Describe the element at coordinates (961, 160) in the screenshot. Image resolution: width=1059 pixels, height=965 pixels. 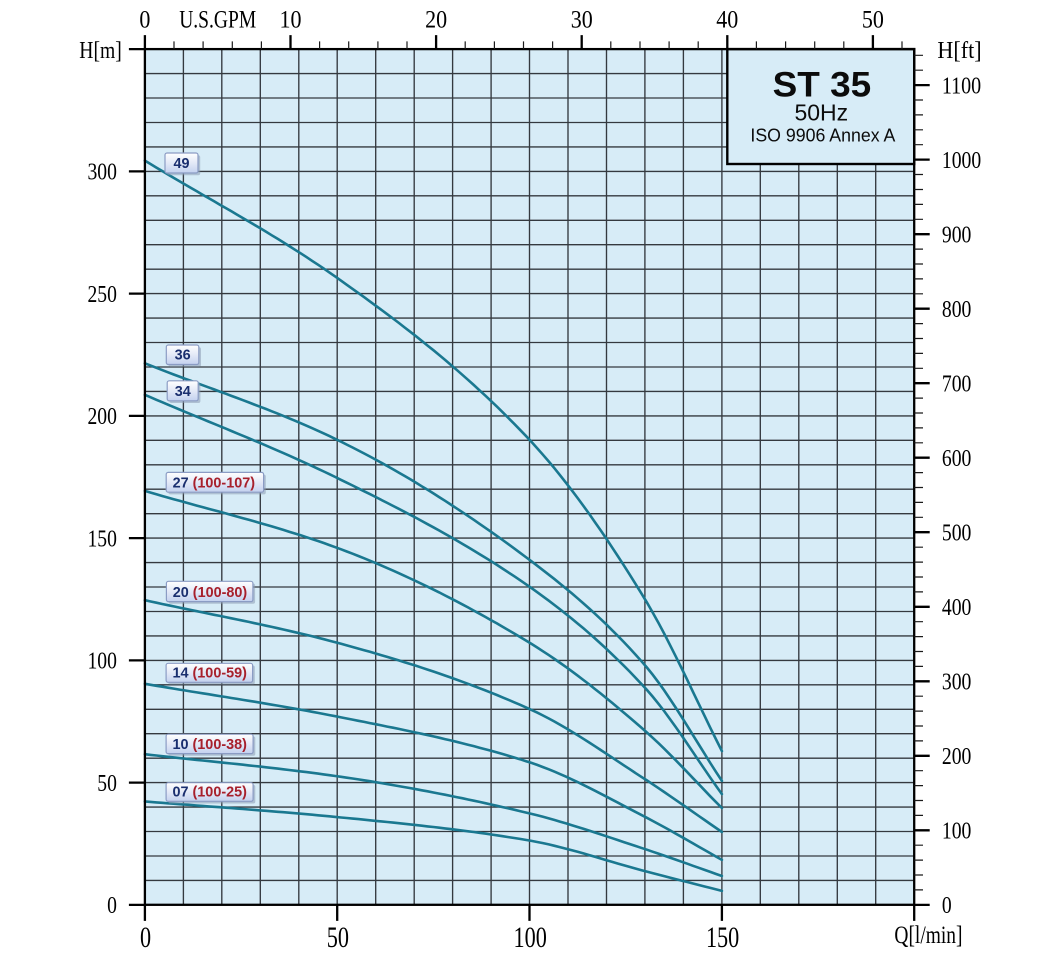
I see `svg-text: 1000` at that location.